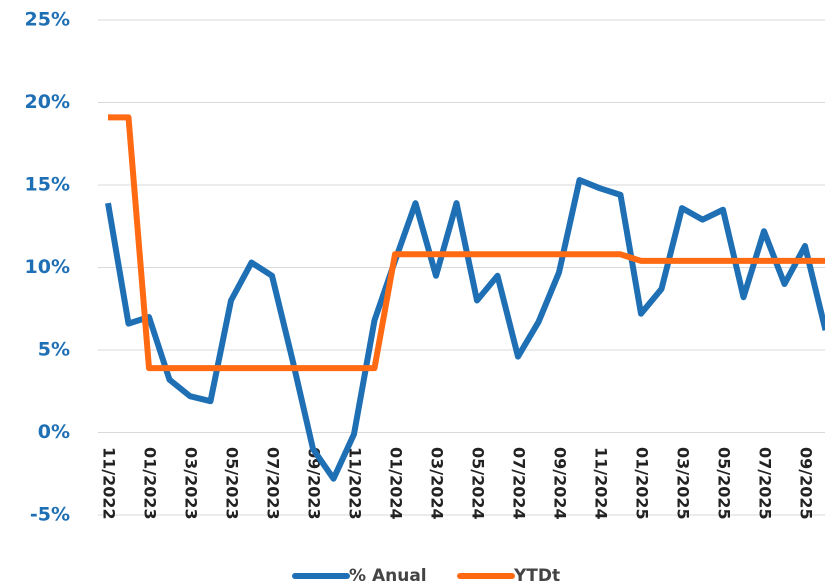 Image resolution: width=825 pixels, height=588 pixels. What do you see at coordinates (109, 483) in the screenshot?
I see `x-tick-label: 11/2022` at bounding box center [109, 483].